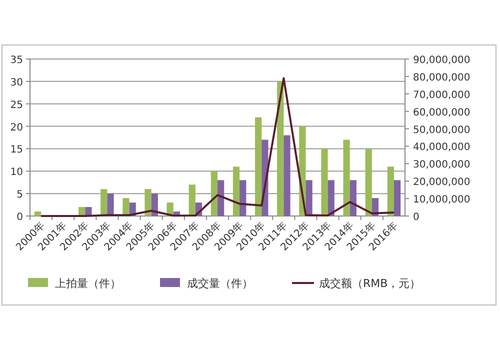 This screenshot has height=362, width=500. Describe the element at coordinates (441, 182) in the screenshot. I see `y2-tick-label: 20,000,000` at that location.